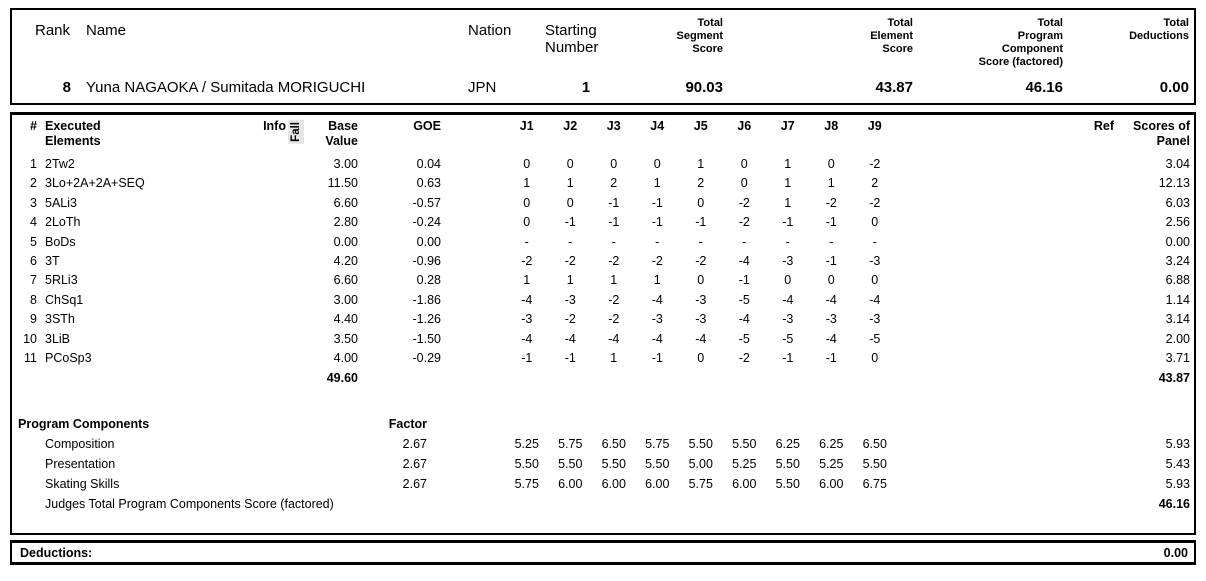 This screenshot has width=1206, height=581. Describe the element at coordinates (1177, 338) in the screenshot. I see `element-panel-score: 2.00` at that location.